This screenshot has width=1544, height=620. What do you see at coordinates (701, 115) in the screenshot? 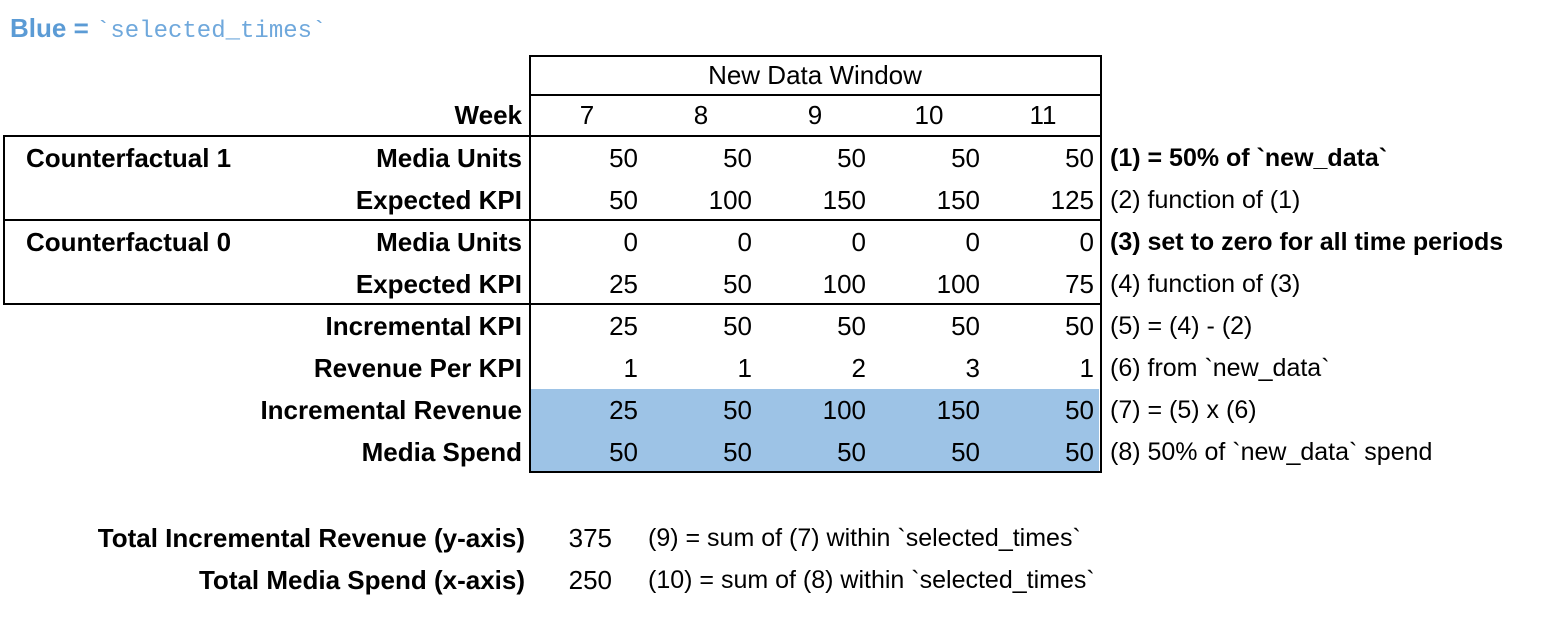
I see `week-8: 8` at bounding box center [701, 115].